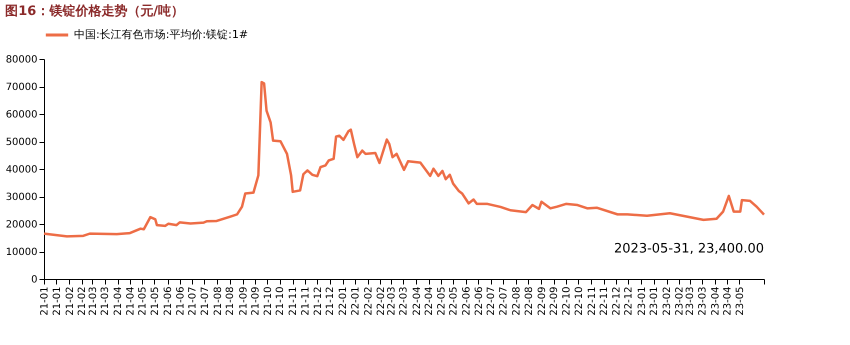  What do you see at coordinates (22, 142) in the screenshot?
I see `y-tick-label: 50000` at bounding box center [22, 142].